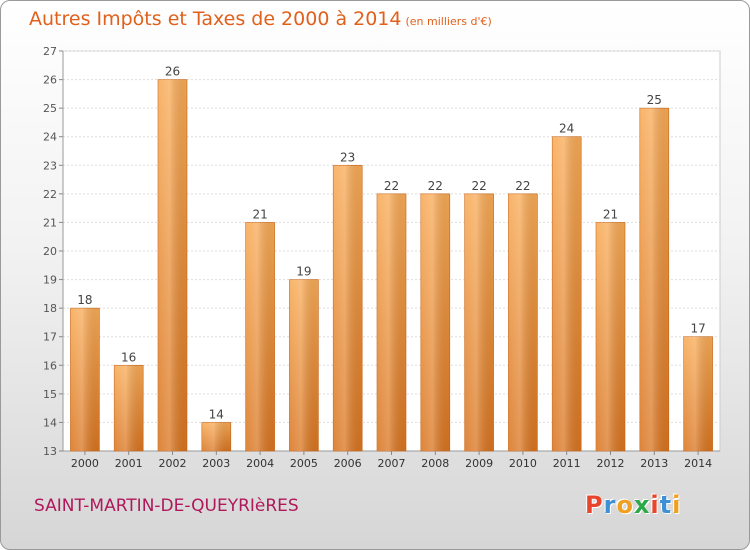  What do you see at coordinates (392, 463) in the screenshot?
I see `x-tick-label: 2007` at bounding box center [392, 463].